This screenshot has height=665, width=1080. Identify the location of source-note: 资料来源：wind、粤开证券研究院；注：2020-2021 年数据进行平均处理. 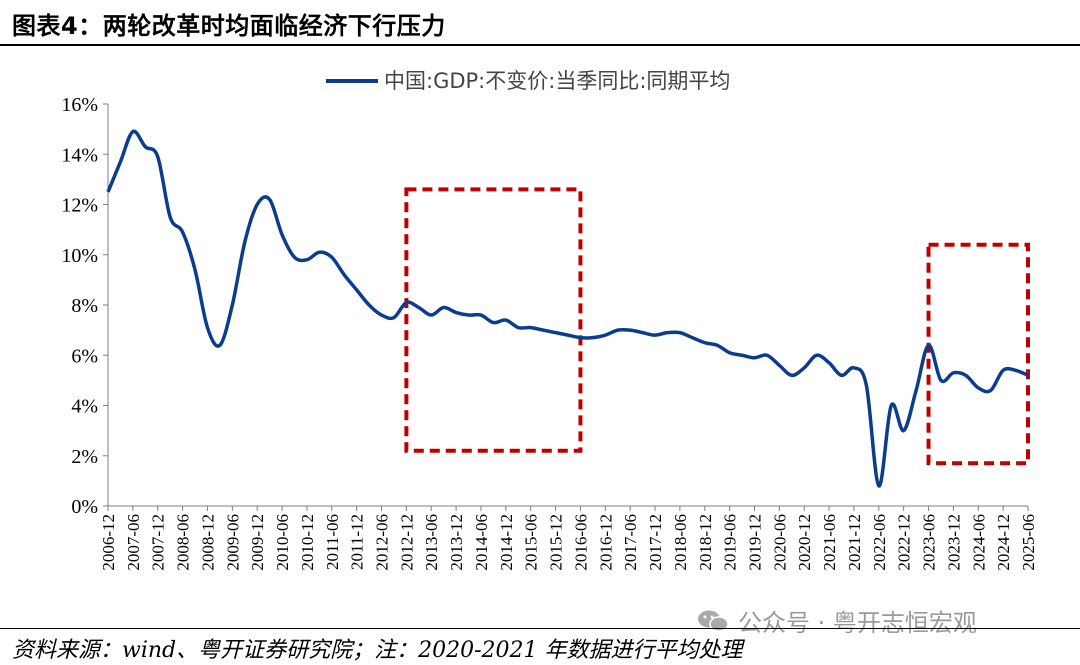
(377, 650).